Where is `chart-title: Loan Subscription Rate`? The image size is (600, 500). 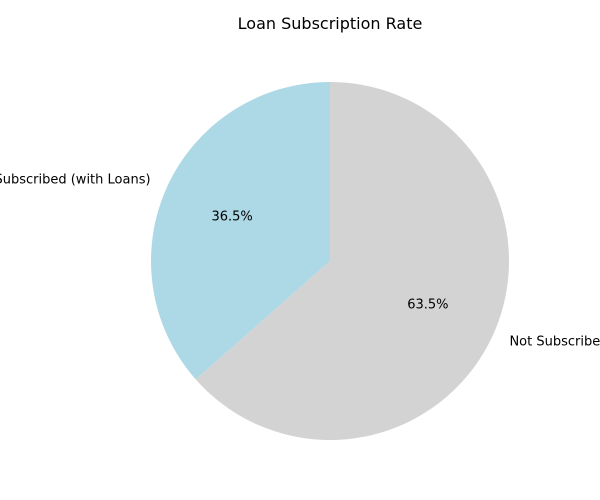
chart-title: Loan Subscription Rate is located at coordinates (330, 23).